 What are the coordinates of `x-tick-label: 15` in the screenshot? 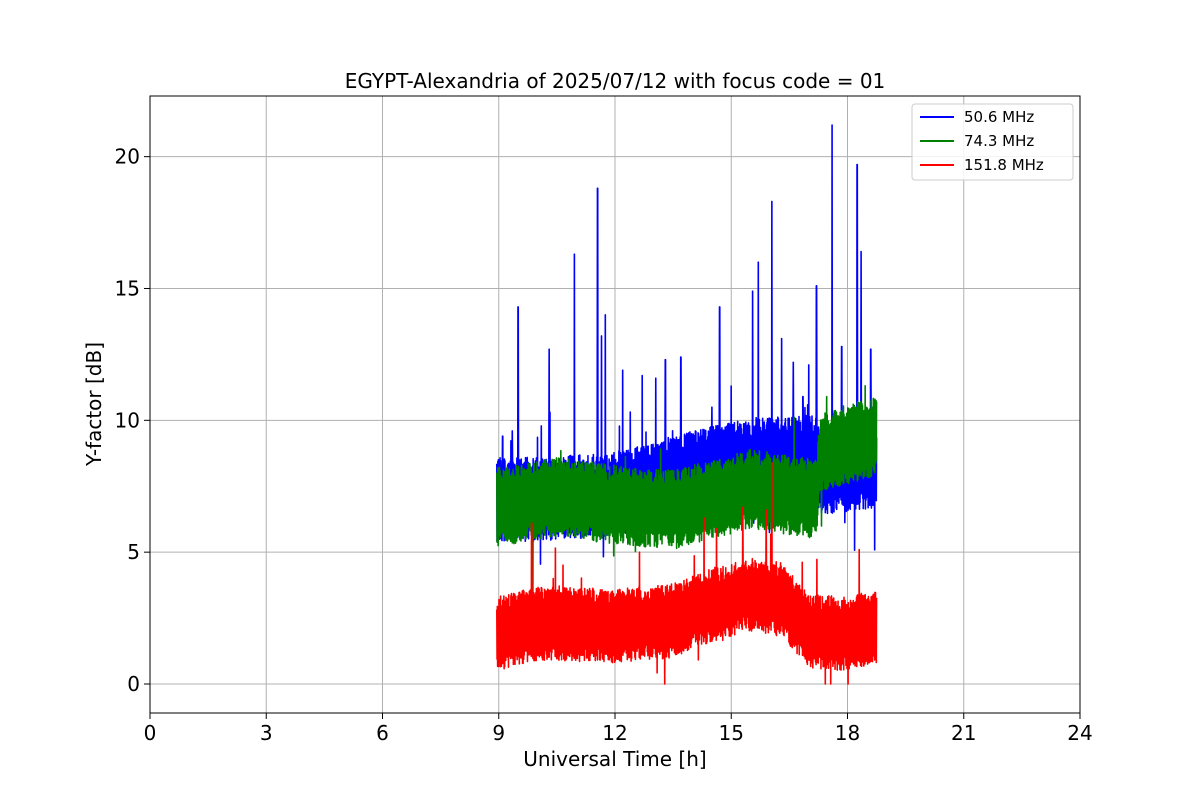 It's located at (731, 733).